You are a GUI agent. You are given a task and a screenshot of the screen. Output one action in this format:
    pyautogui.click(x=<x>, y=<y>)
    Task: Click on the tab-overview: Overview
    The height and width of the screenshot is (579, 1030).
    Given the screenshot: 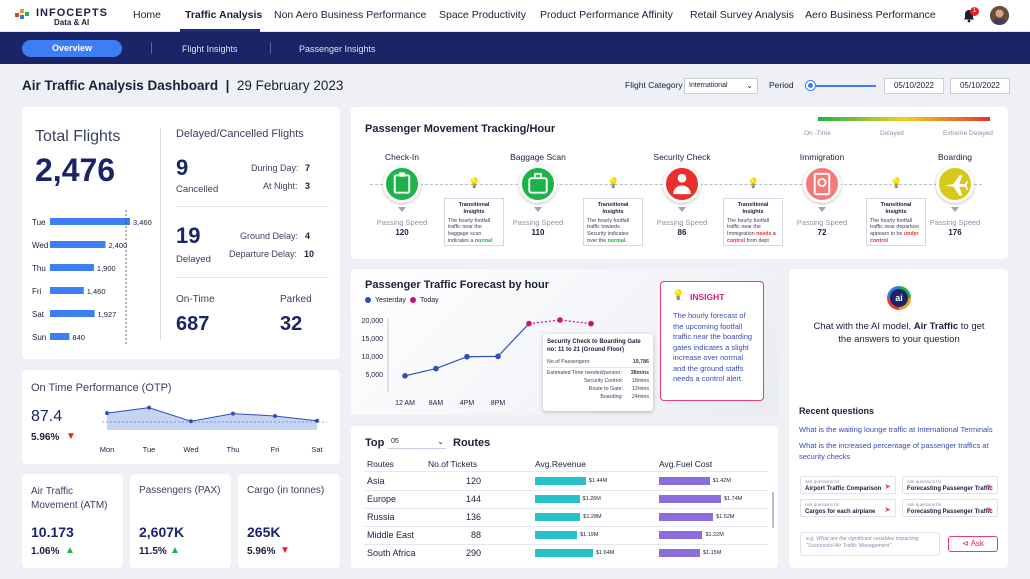 What is the action you would take?
    pyautogui.click(x=72, y=48)
    